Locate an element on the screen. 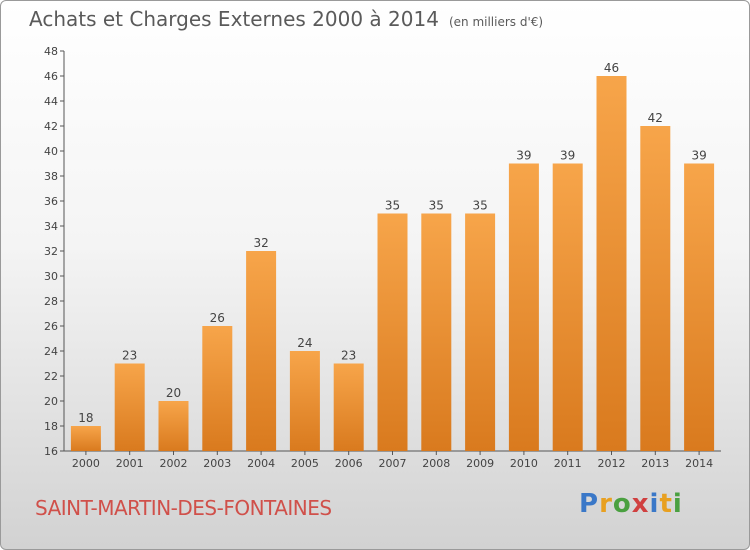  x-tick-label: 2004 is located at coordinates (261, 463).